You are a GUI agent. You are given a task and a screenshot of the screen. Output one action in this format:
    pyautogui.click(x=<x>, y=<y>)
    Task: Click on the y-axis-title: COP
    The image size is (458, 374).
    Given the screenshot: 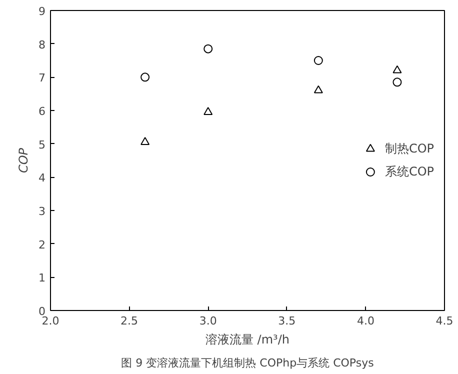 What is the action you would take?
    pyautogui.click(x=23, y=160)
    